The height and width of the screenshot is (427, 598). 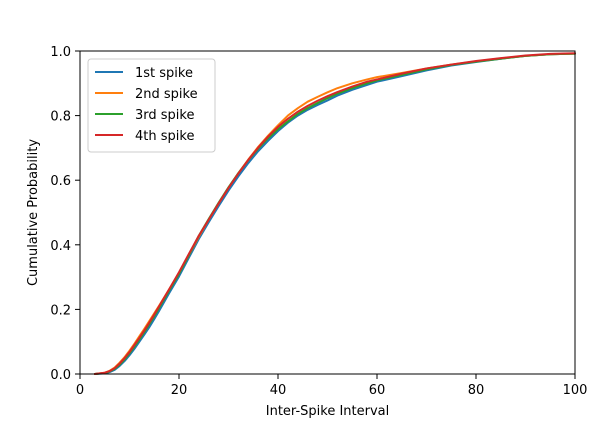 What do you see at coordinates (476, 390) in the screenshot?
I see `x-tick-label: 80` at bounding box center [476, 390].